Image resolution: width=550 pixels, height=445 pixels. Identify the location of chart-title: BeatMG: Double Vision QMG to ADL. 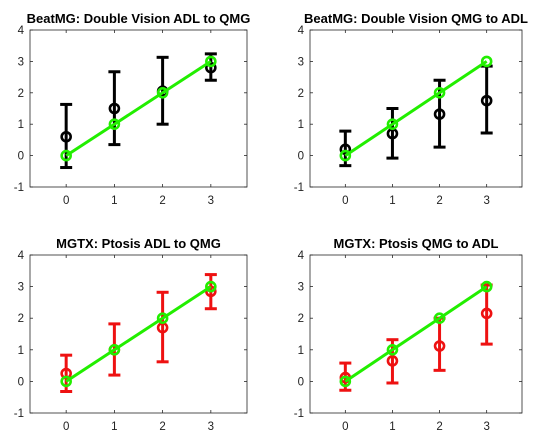
(416, 18).